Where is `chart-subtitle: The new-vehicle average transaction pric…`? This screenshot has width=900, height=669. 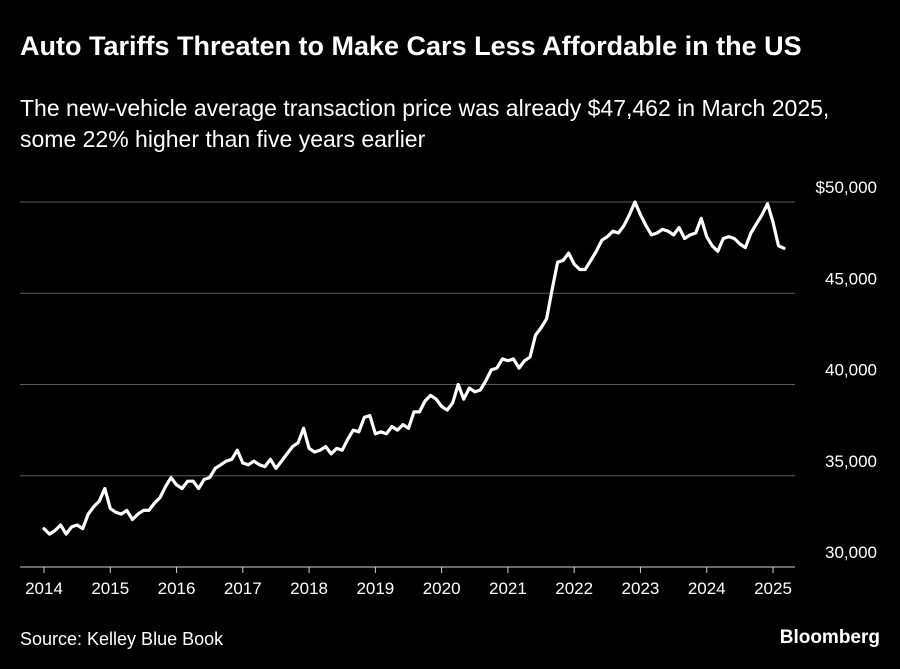
chart-subtitle: The new-vehicle average transaction pric… is located at coordinates (425, 123).